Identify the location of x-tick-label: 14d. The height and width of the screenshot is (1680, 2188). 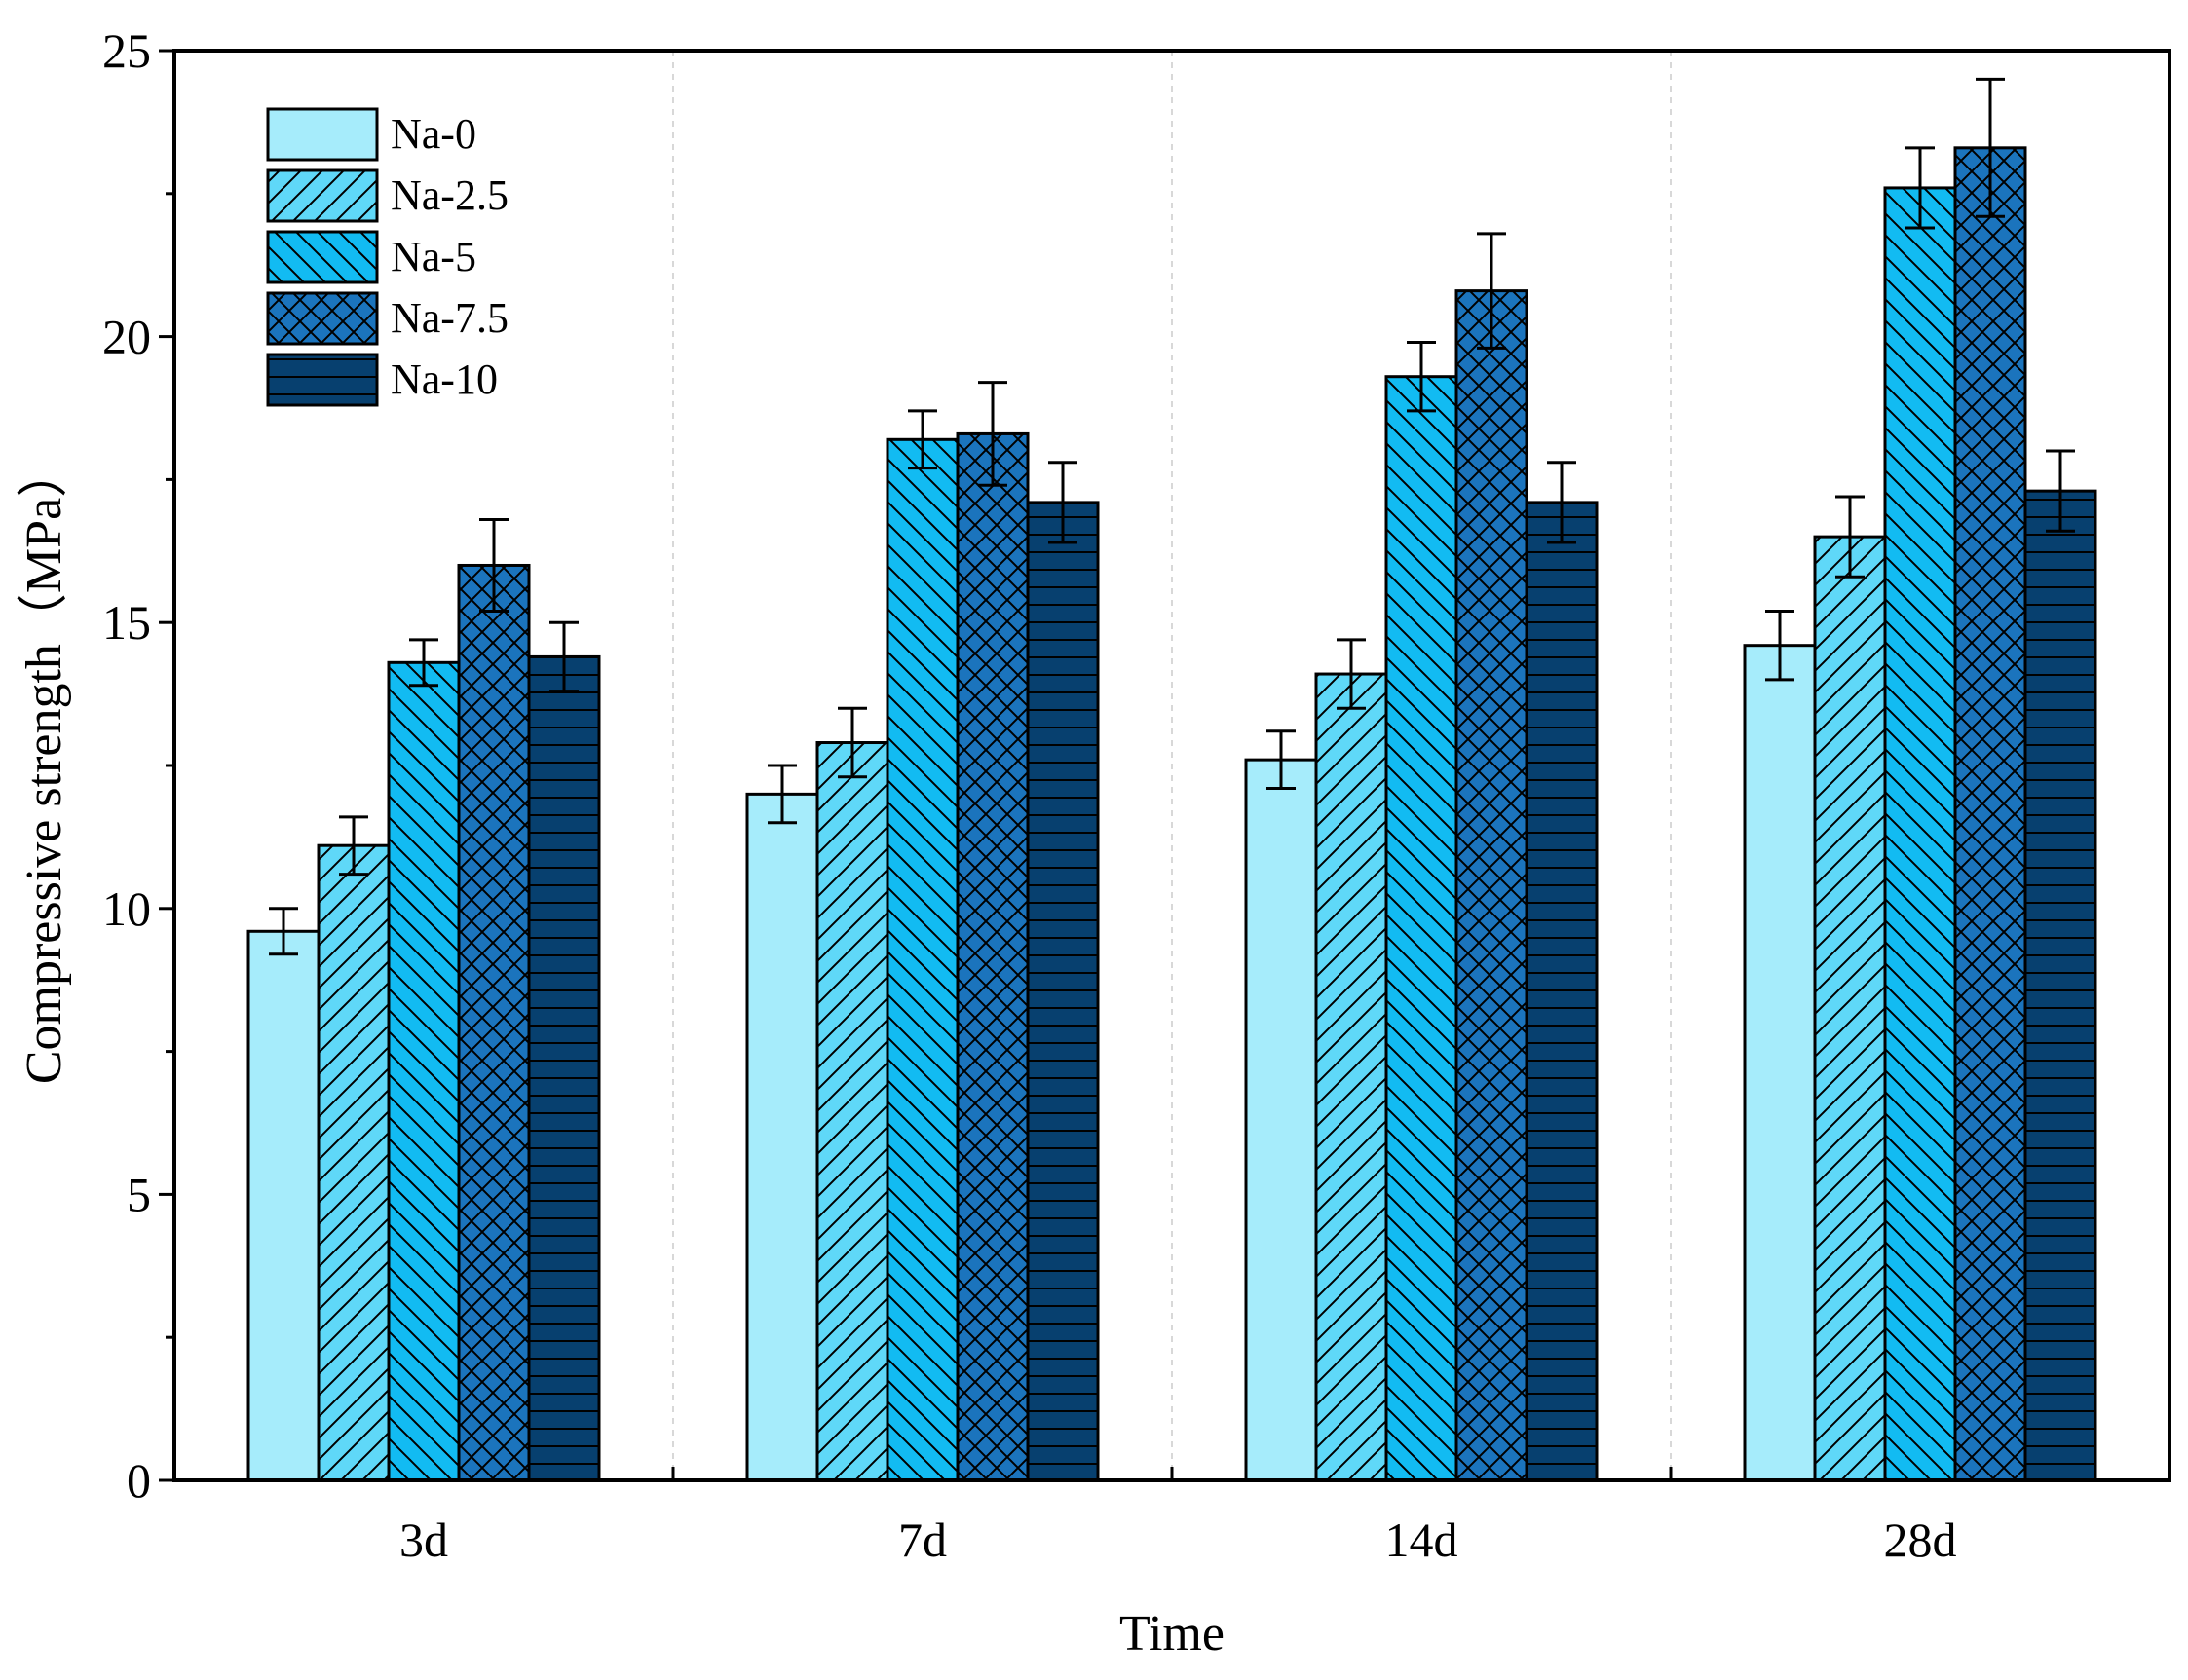
(1421, 1539).